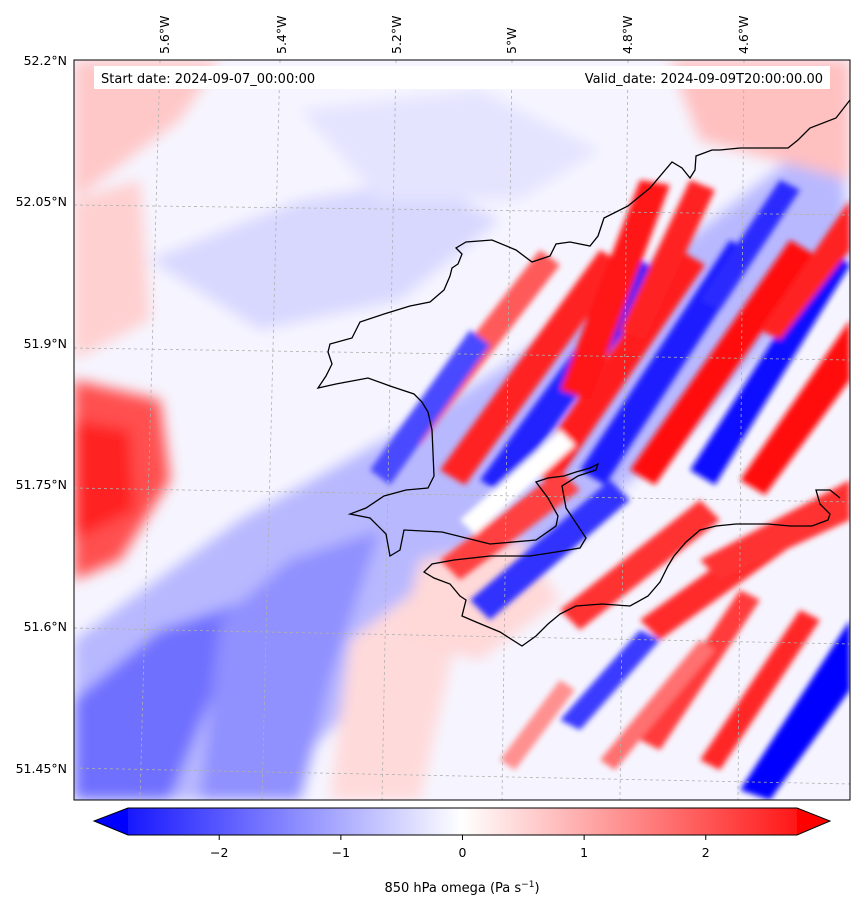  I want to click on colorbar-body, so click(462, 821).